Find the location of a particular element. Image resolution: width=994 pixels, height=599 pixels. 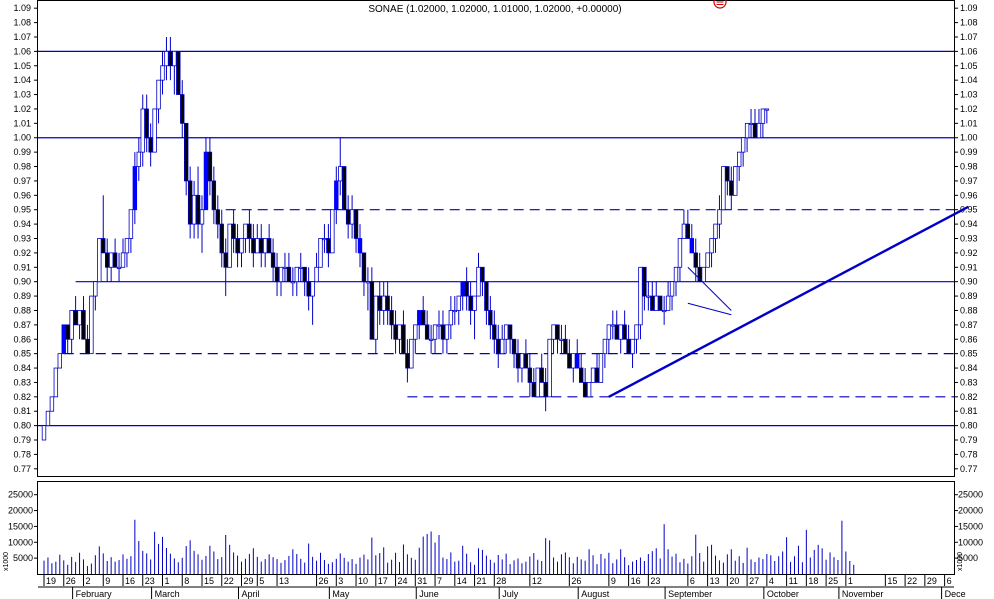

price-tick-label-left: 0.88 is located at coordinates (22, 310).